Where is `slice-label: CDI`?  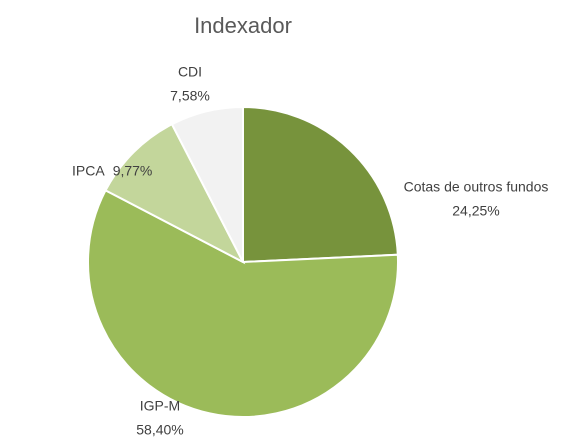 slice-label: CDI is located at coordinates (190, 72).